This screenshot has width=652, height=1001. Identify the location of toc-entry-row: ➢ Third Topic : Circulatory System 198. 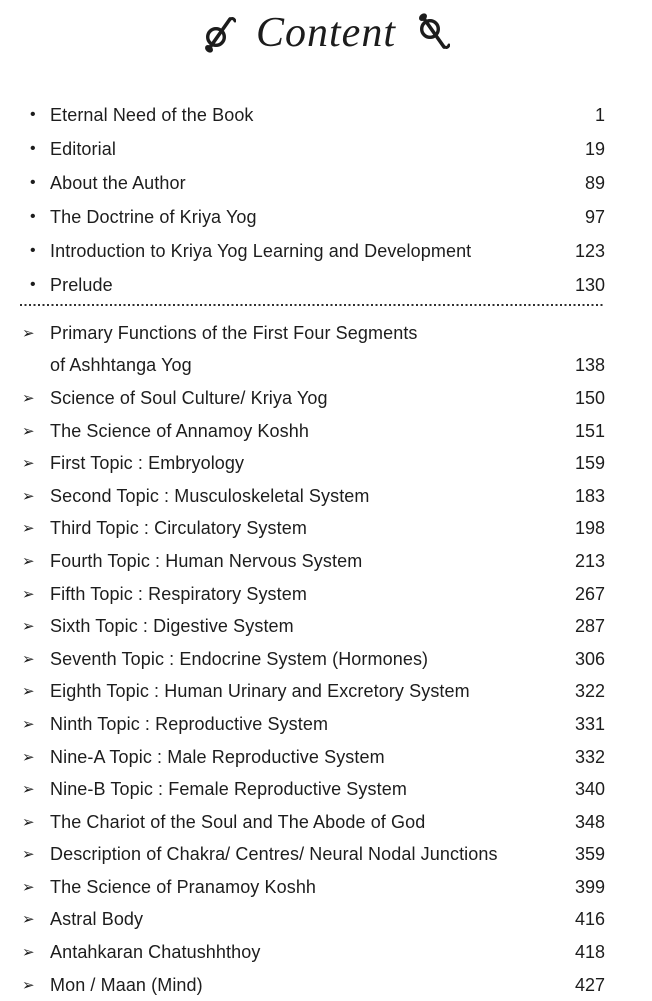
(313, 529).